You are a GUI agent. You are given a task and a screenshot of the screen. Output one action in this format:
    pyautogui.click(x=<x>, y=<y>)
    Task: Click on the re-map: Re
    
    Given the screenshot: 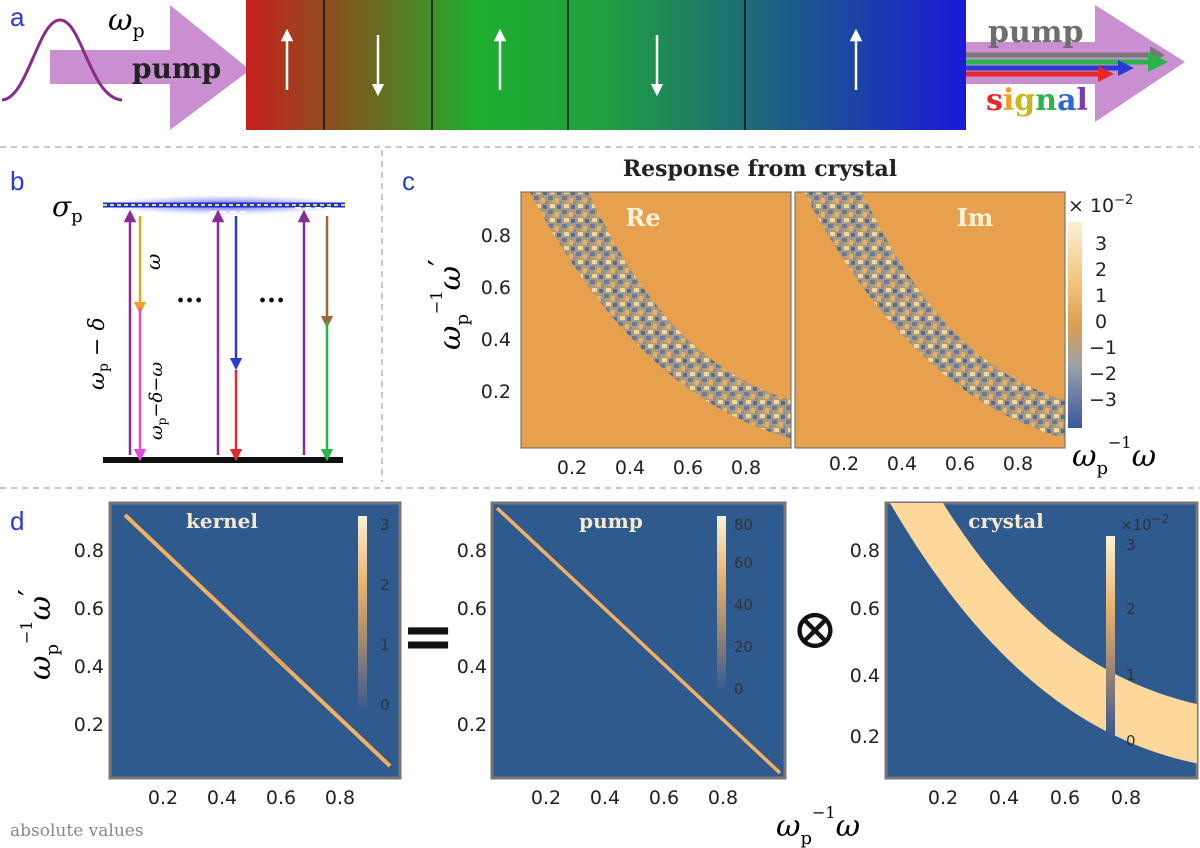 What is the action you would take?
    pyautogui.click(x=656, y=320)
    